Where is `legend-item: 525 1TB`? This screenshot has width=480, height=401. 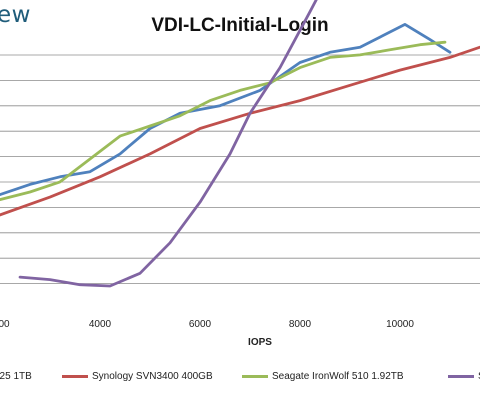 legend-item: 525 1TB is located at coordinates (16, 376).